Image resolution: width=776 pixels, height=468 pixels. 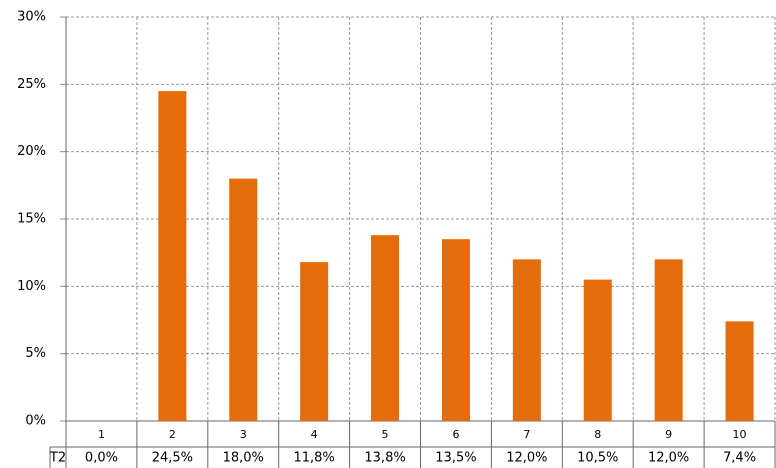 What do you see at coordinates (101, 458) in the screenshot?
I see `data-label: 0,0%` at bounding box center [101, 458].